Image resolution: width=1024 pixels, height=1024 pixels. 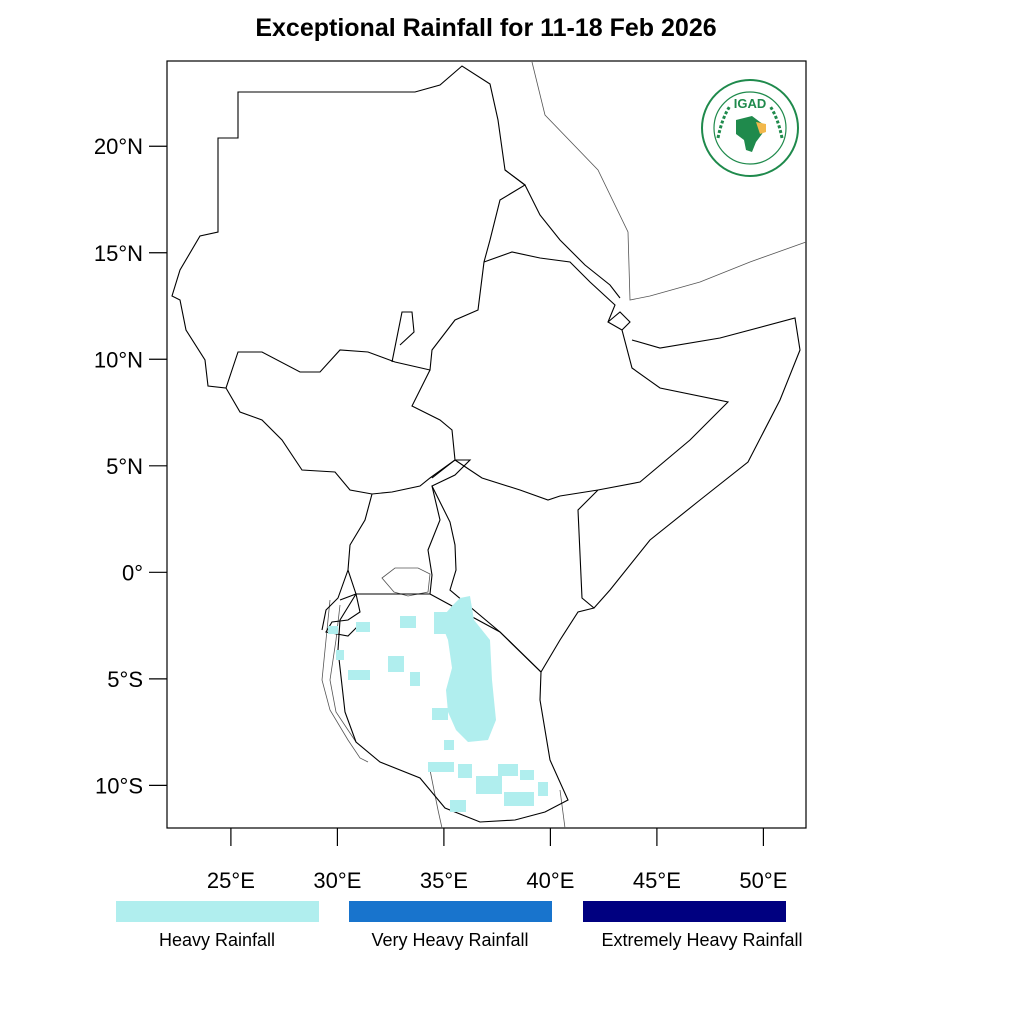 What do you see at coordinates (444, 880) in the screenshot?
I see `x-tick-label: 35°E` at bounding box center [444, 880].